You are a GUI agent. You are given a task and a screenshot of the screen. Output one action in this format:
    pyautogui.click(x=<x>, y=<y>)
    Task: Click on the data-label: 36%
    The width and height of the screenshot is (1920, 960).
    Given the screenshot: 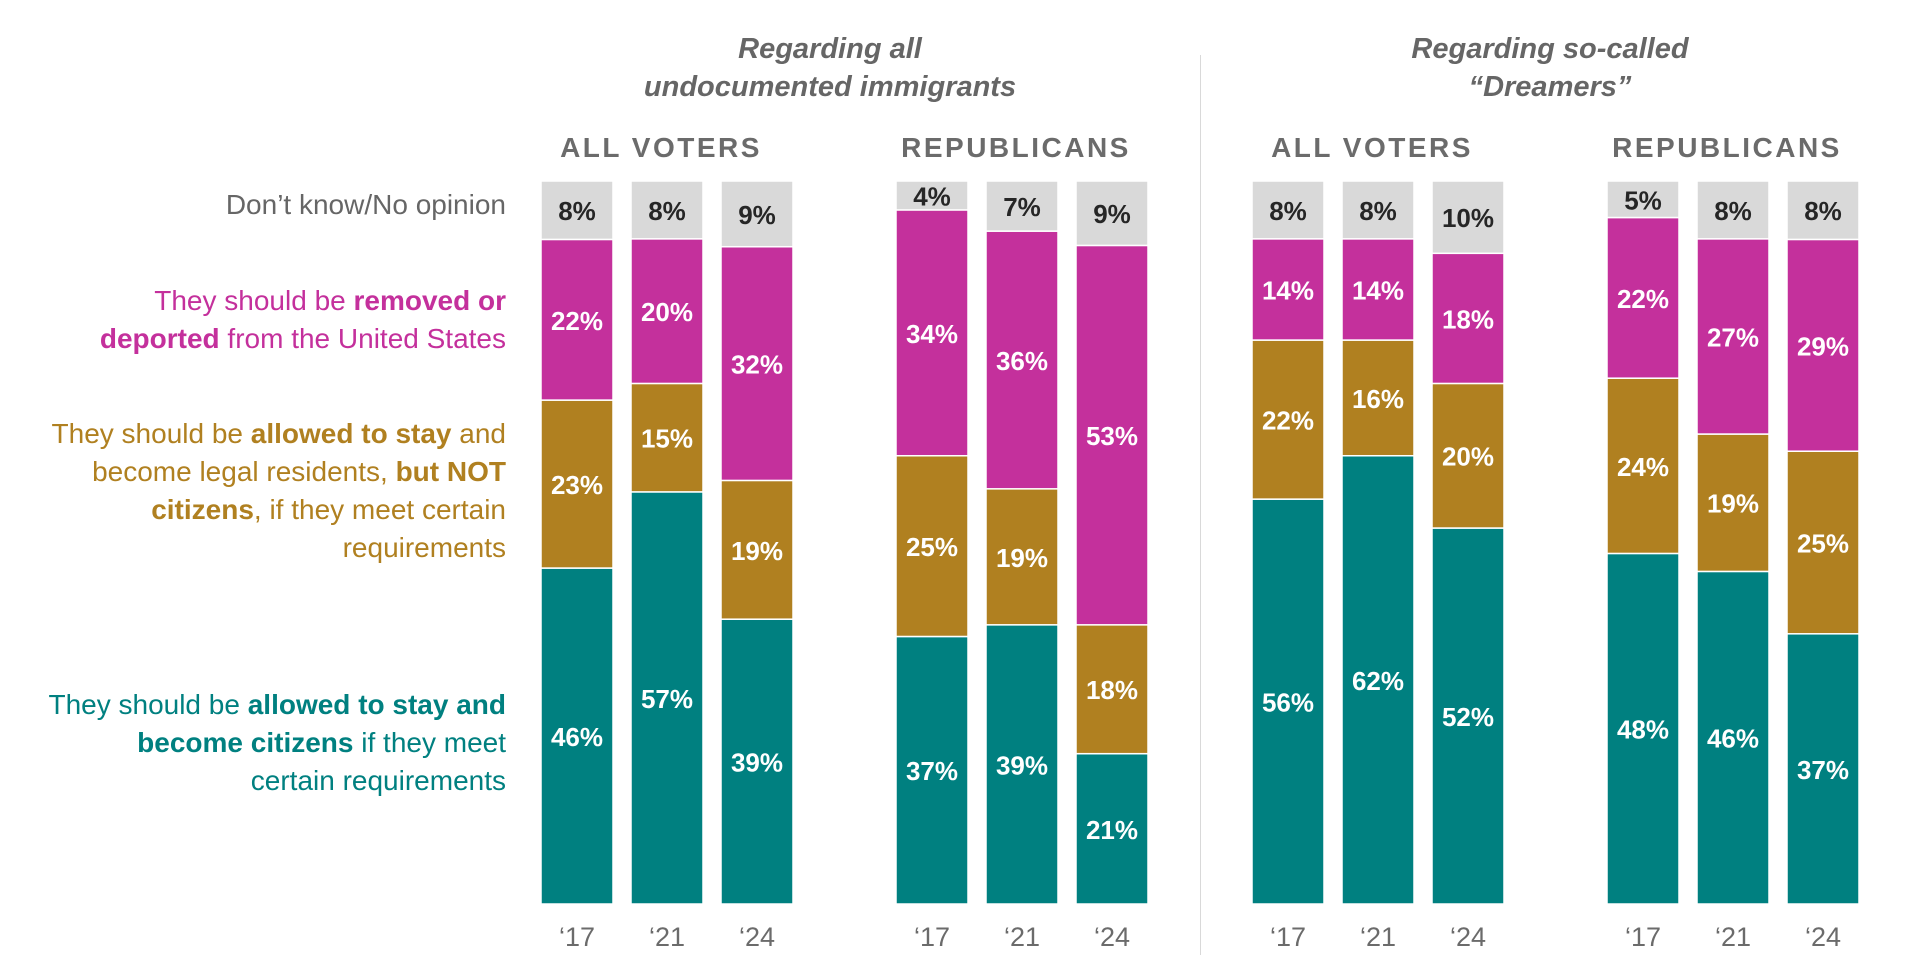 What is the action you would take?
    pyautogui.click(x=1022, y=361)
    